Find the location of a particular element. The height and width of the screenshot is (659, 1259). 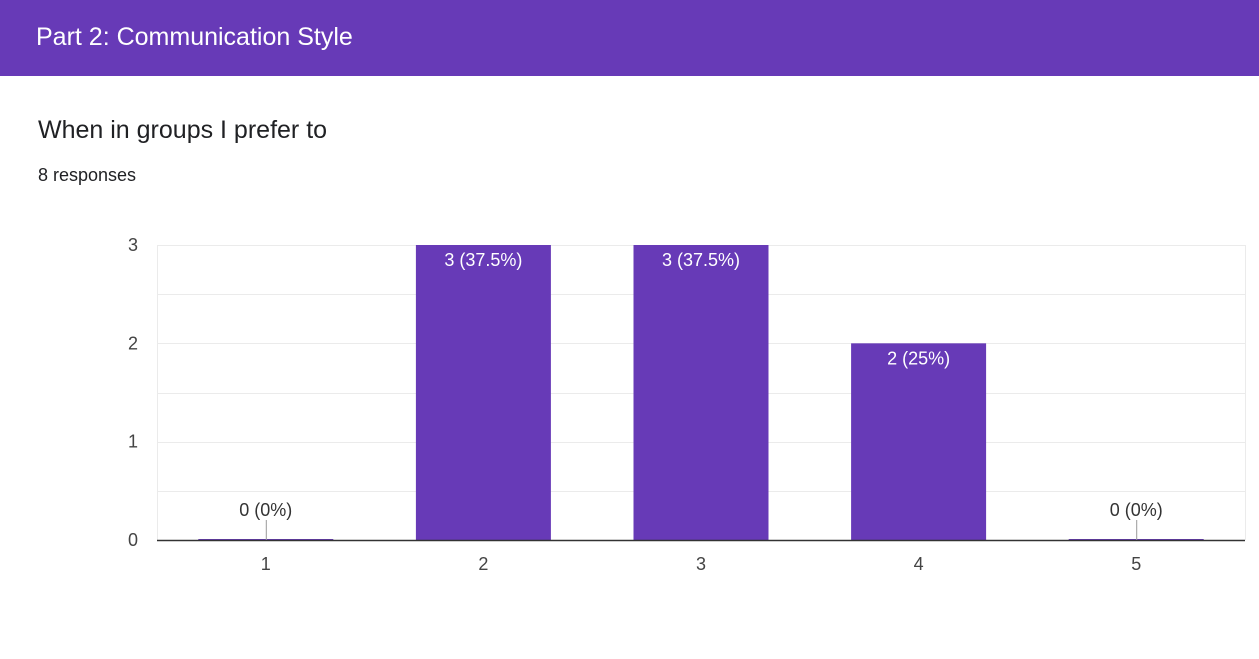

x-tick-label: 3 is located at coordinates (701, 564).